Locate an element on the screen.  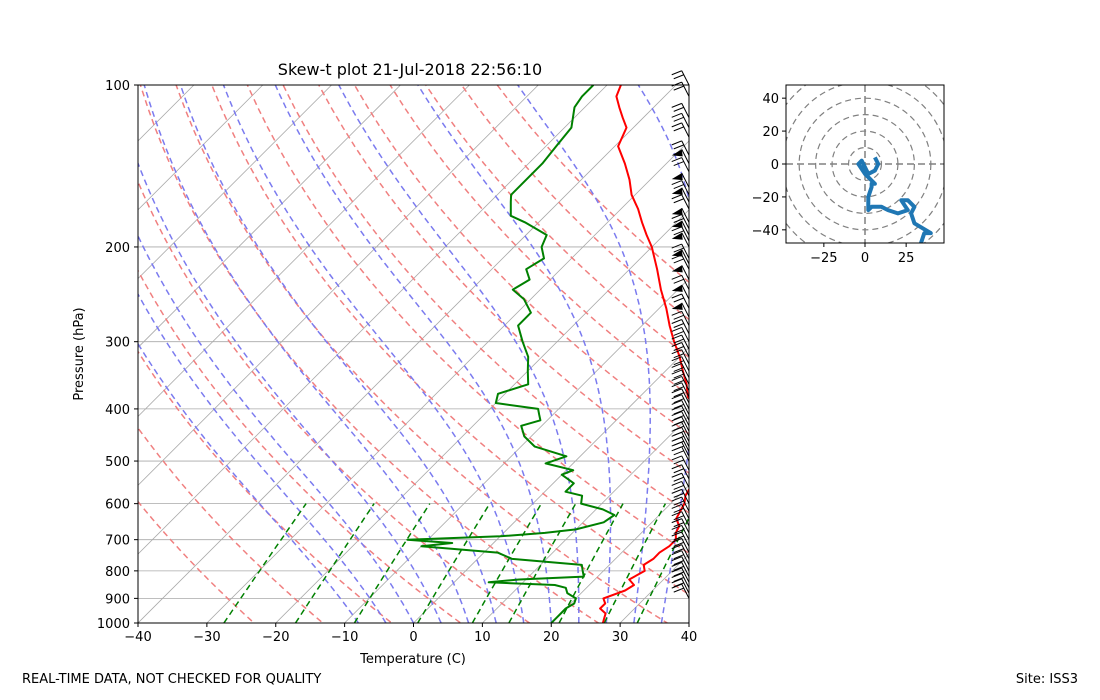
y-tick-label: 100 is located at coordinates (117, 86).